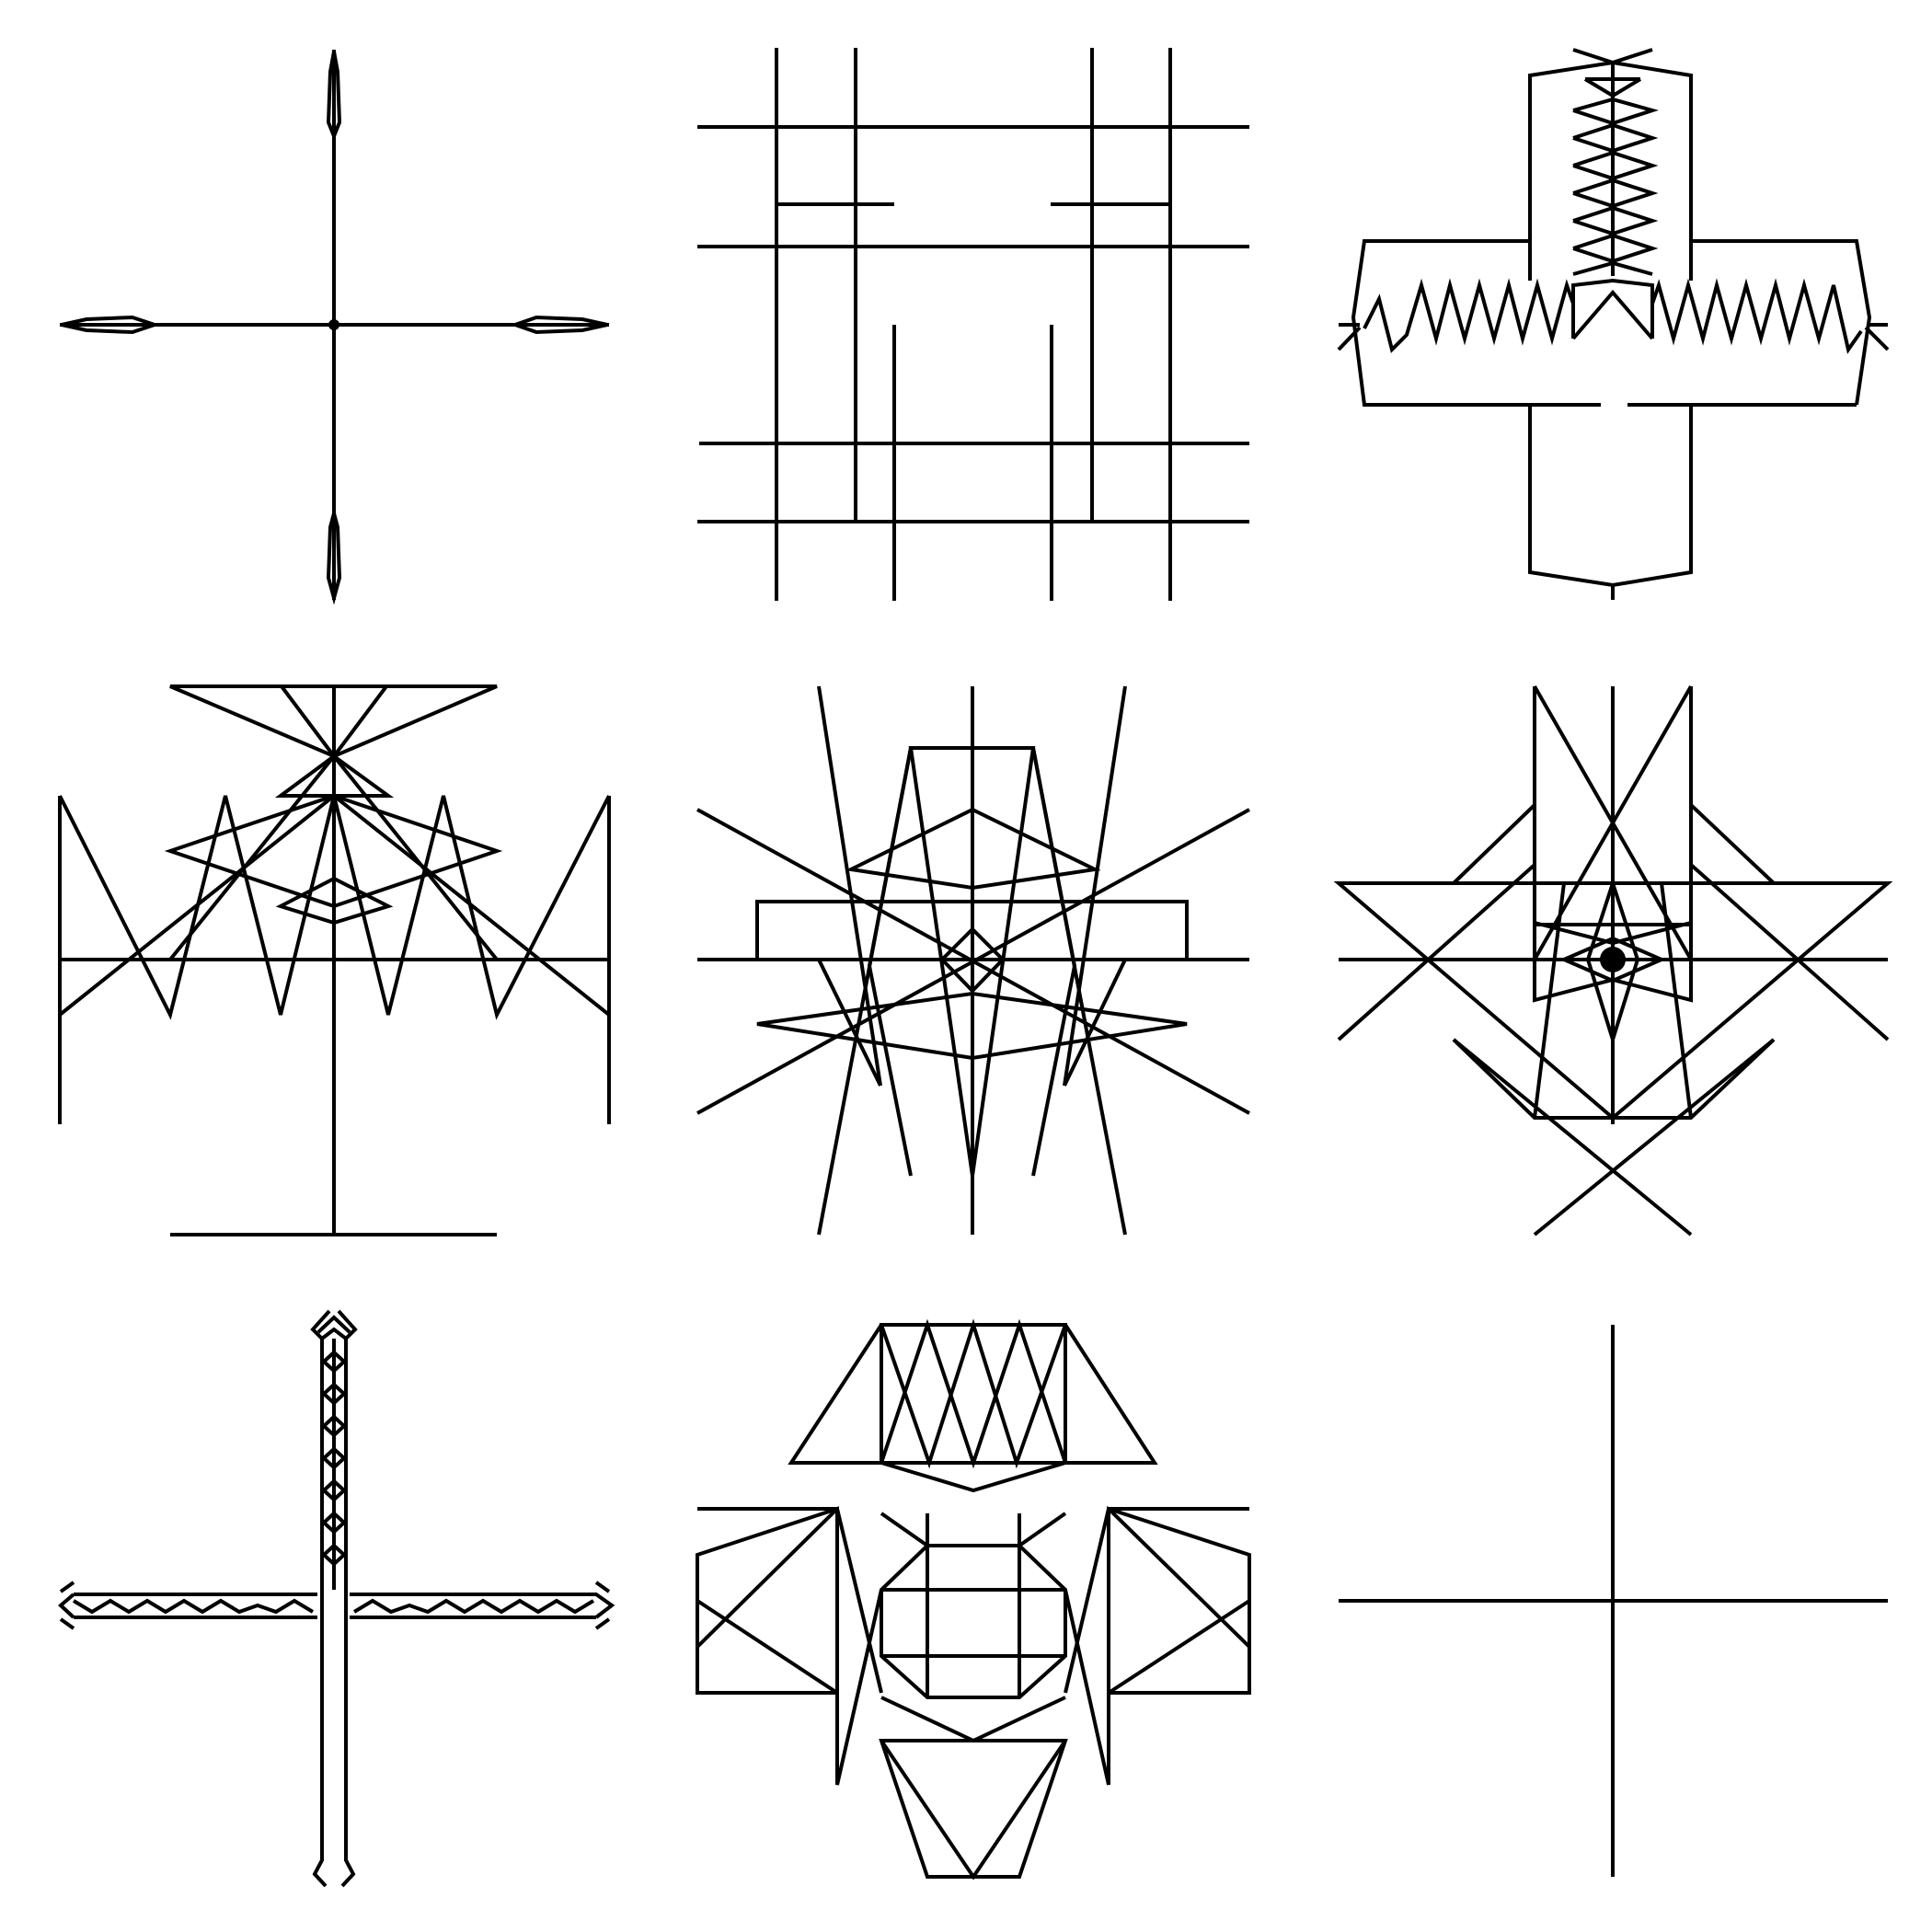 The height and width of the screenshot is (1932, 1932). Describe the element at coordinates (334, 960) in the screenshot. I see `triangle-fan-emblem-glyph` at that location.